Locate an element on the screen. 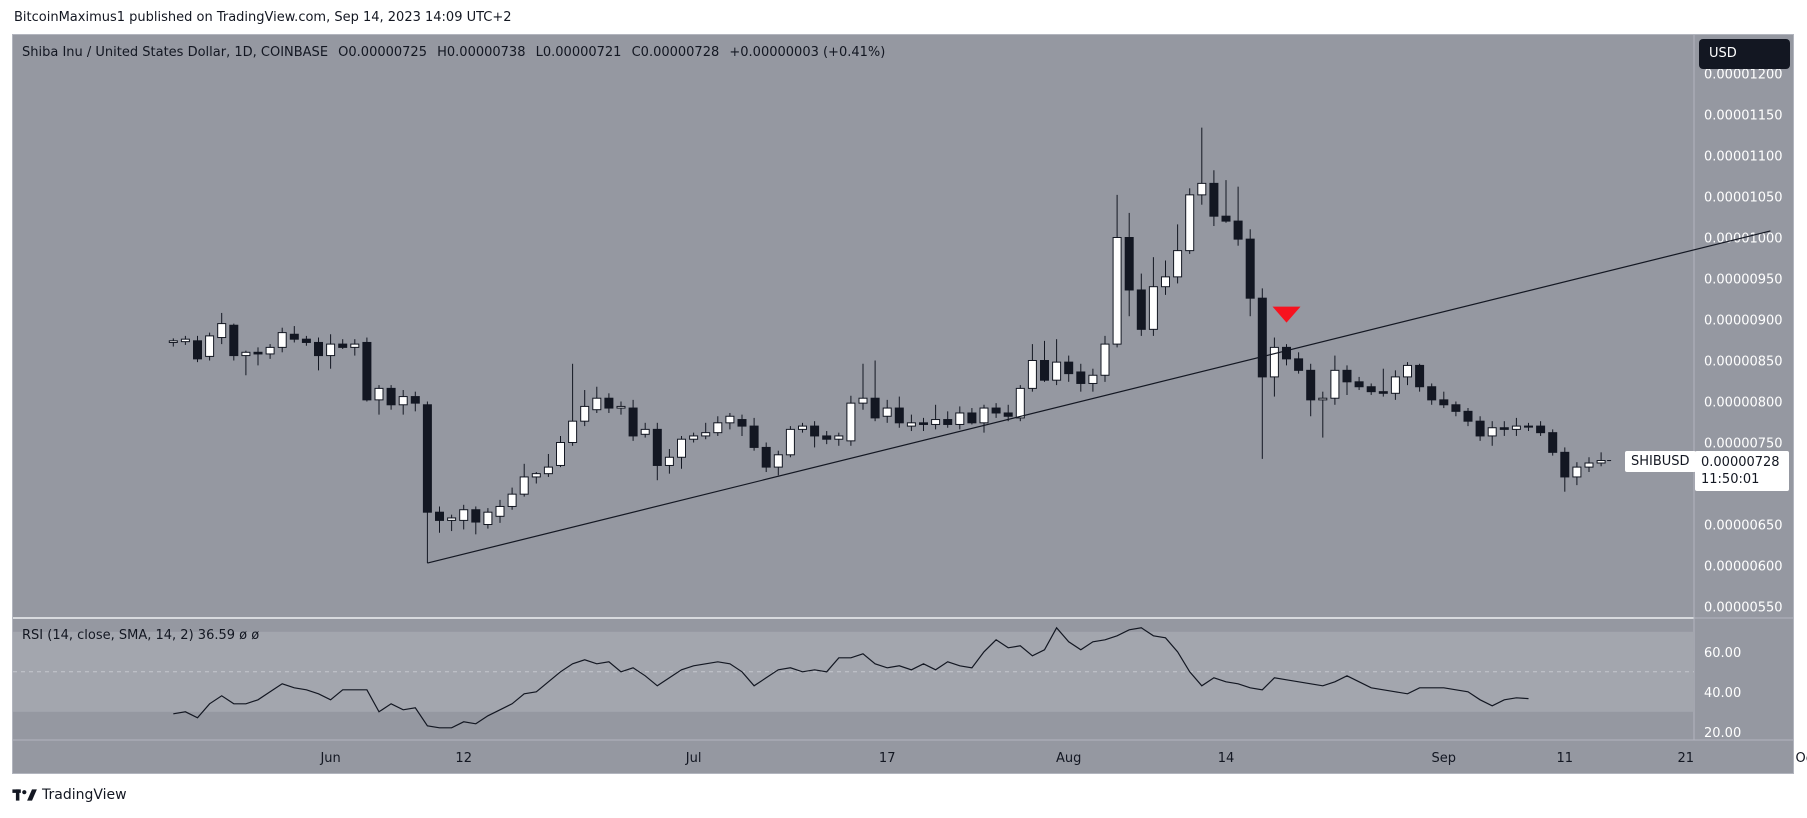  price-tick-label: 0.00000800 is located at coordinates (1743, 403).